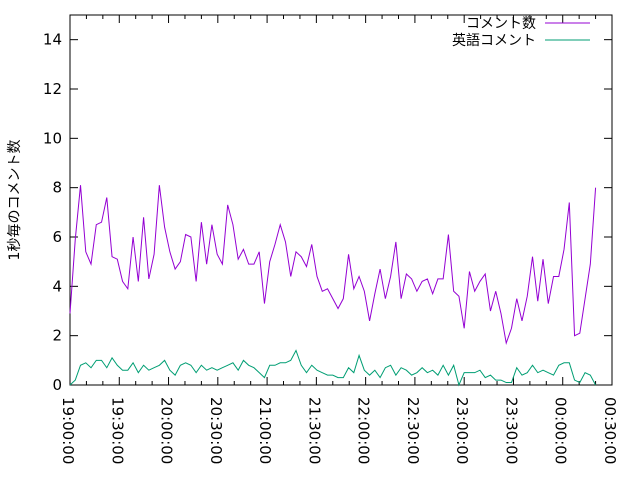 This screenshot has width=640, height=480. I want to click on x-tick-label: 19:00:00, so click(68, 430).